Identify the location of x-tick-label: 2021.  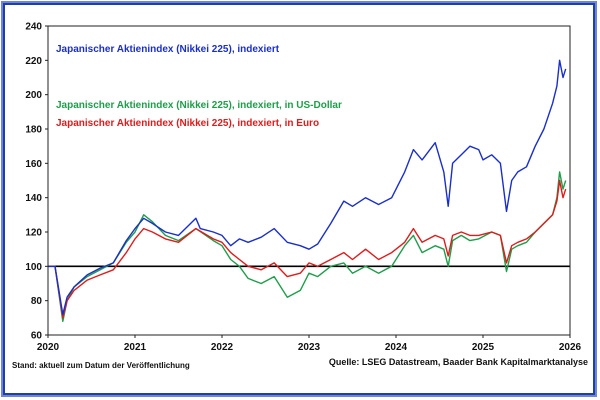
(135, 347).